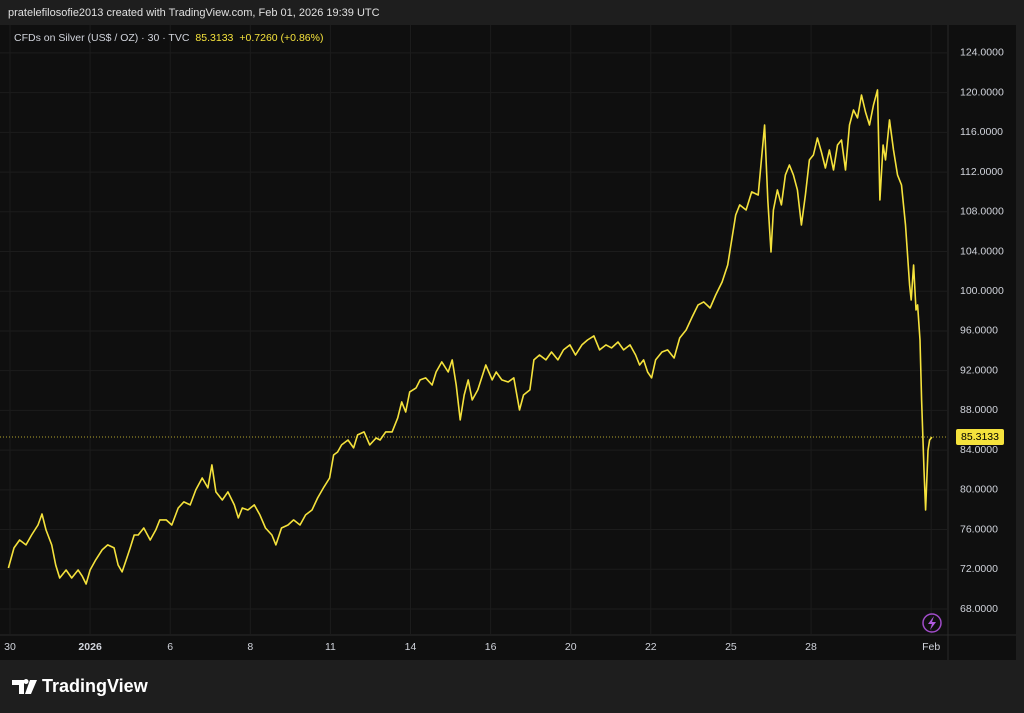  I want to click on x-tick-label: 22, so click(651, 647).